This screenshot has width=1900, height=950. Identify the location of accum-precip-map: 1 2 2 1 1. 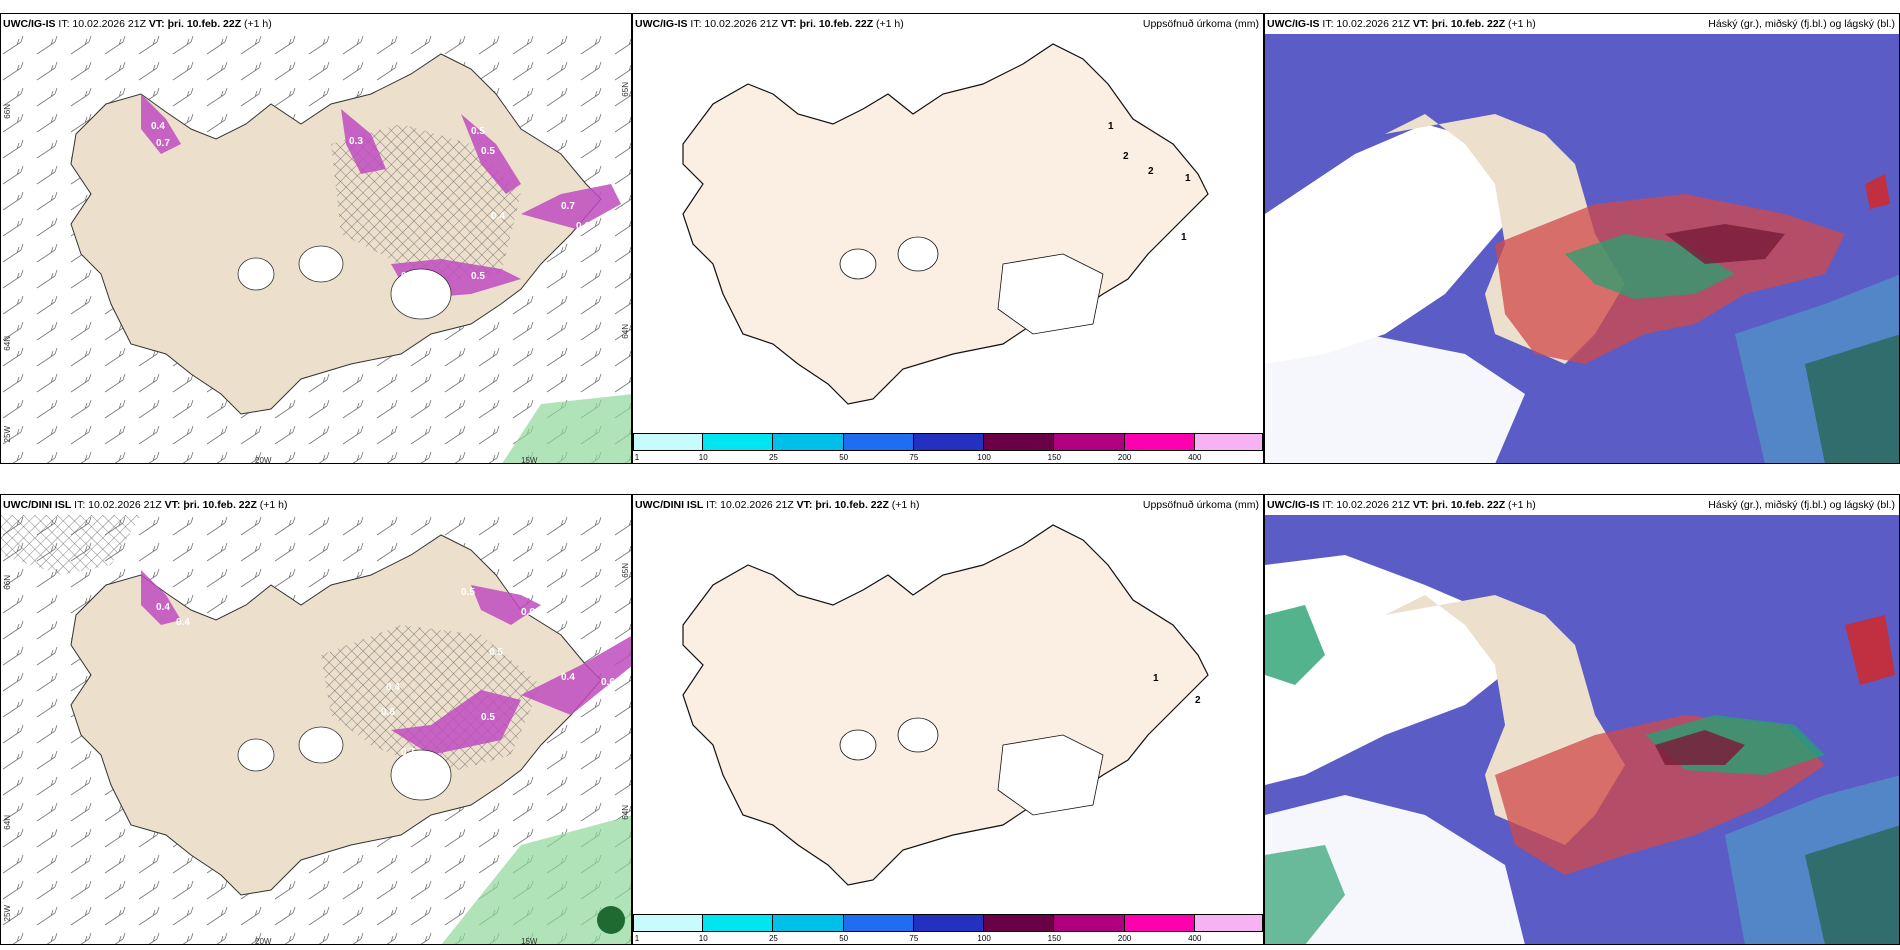
(945, 224).